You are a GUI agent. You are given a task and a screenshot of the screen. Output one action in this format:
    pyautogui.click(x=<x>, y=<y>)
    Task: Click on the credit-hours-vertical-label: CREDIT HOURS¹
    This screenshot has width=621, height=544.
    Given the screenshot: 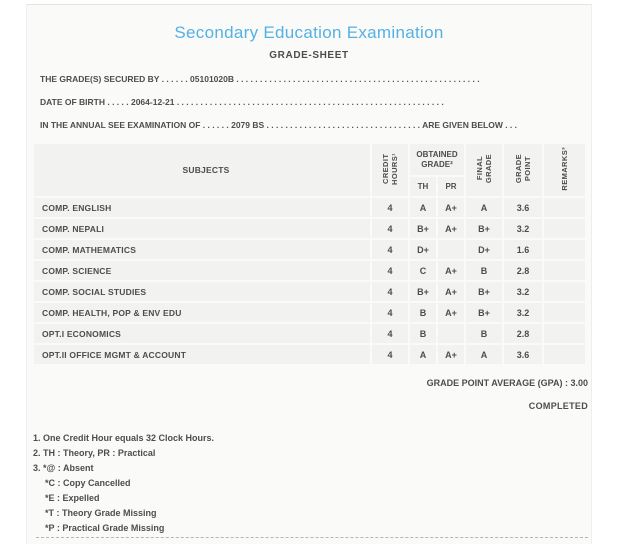 What is the action you would take?
    pyautogui.click(x=390, y=169)
    